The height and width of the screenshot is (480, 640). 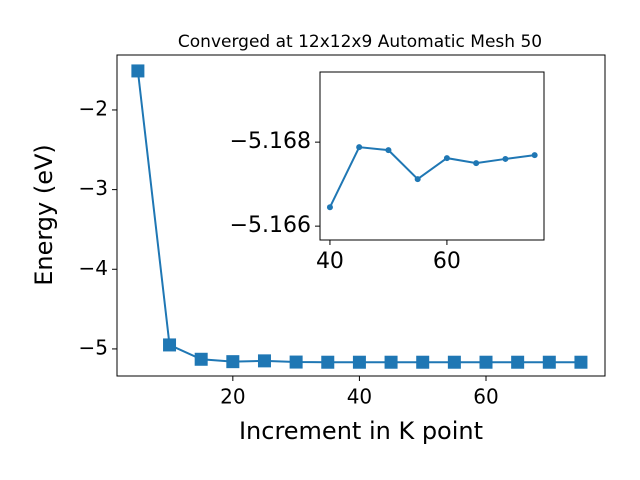 What do you see at coordinates (360, 42) in the screenshot?
I see `chart-title: Converged at 12x12x9 Automatic Mesh 50` at bounding box center [360, 42].